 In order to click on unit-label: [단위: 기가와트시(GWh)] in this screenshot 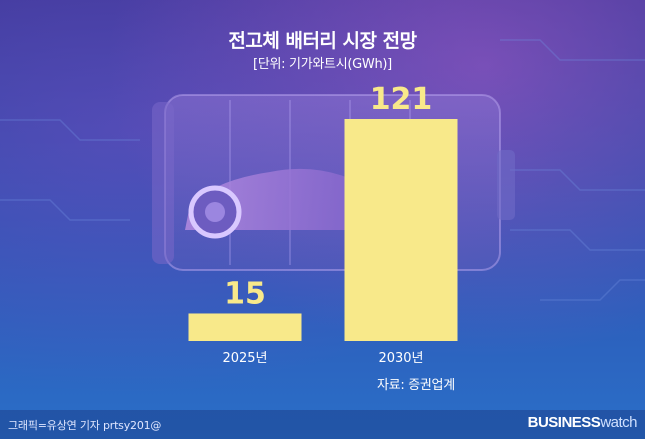, I will do `click(322, 64)`.